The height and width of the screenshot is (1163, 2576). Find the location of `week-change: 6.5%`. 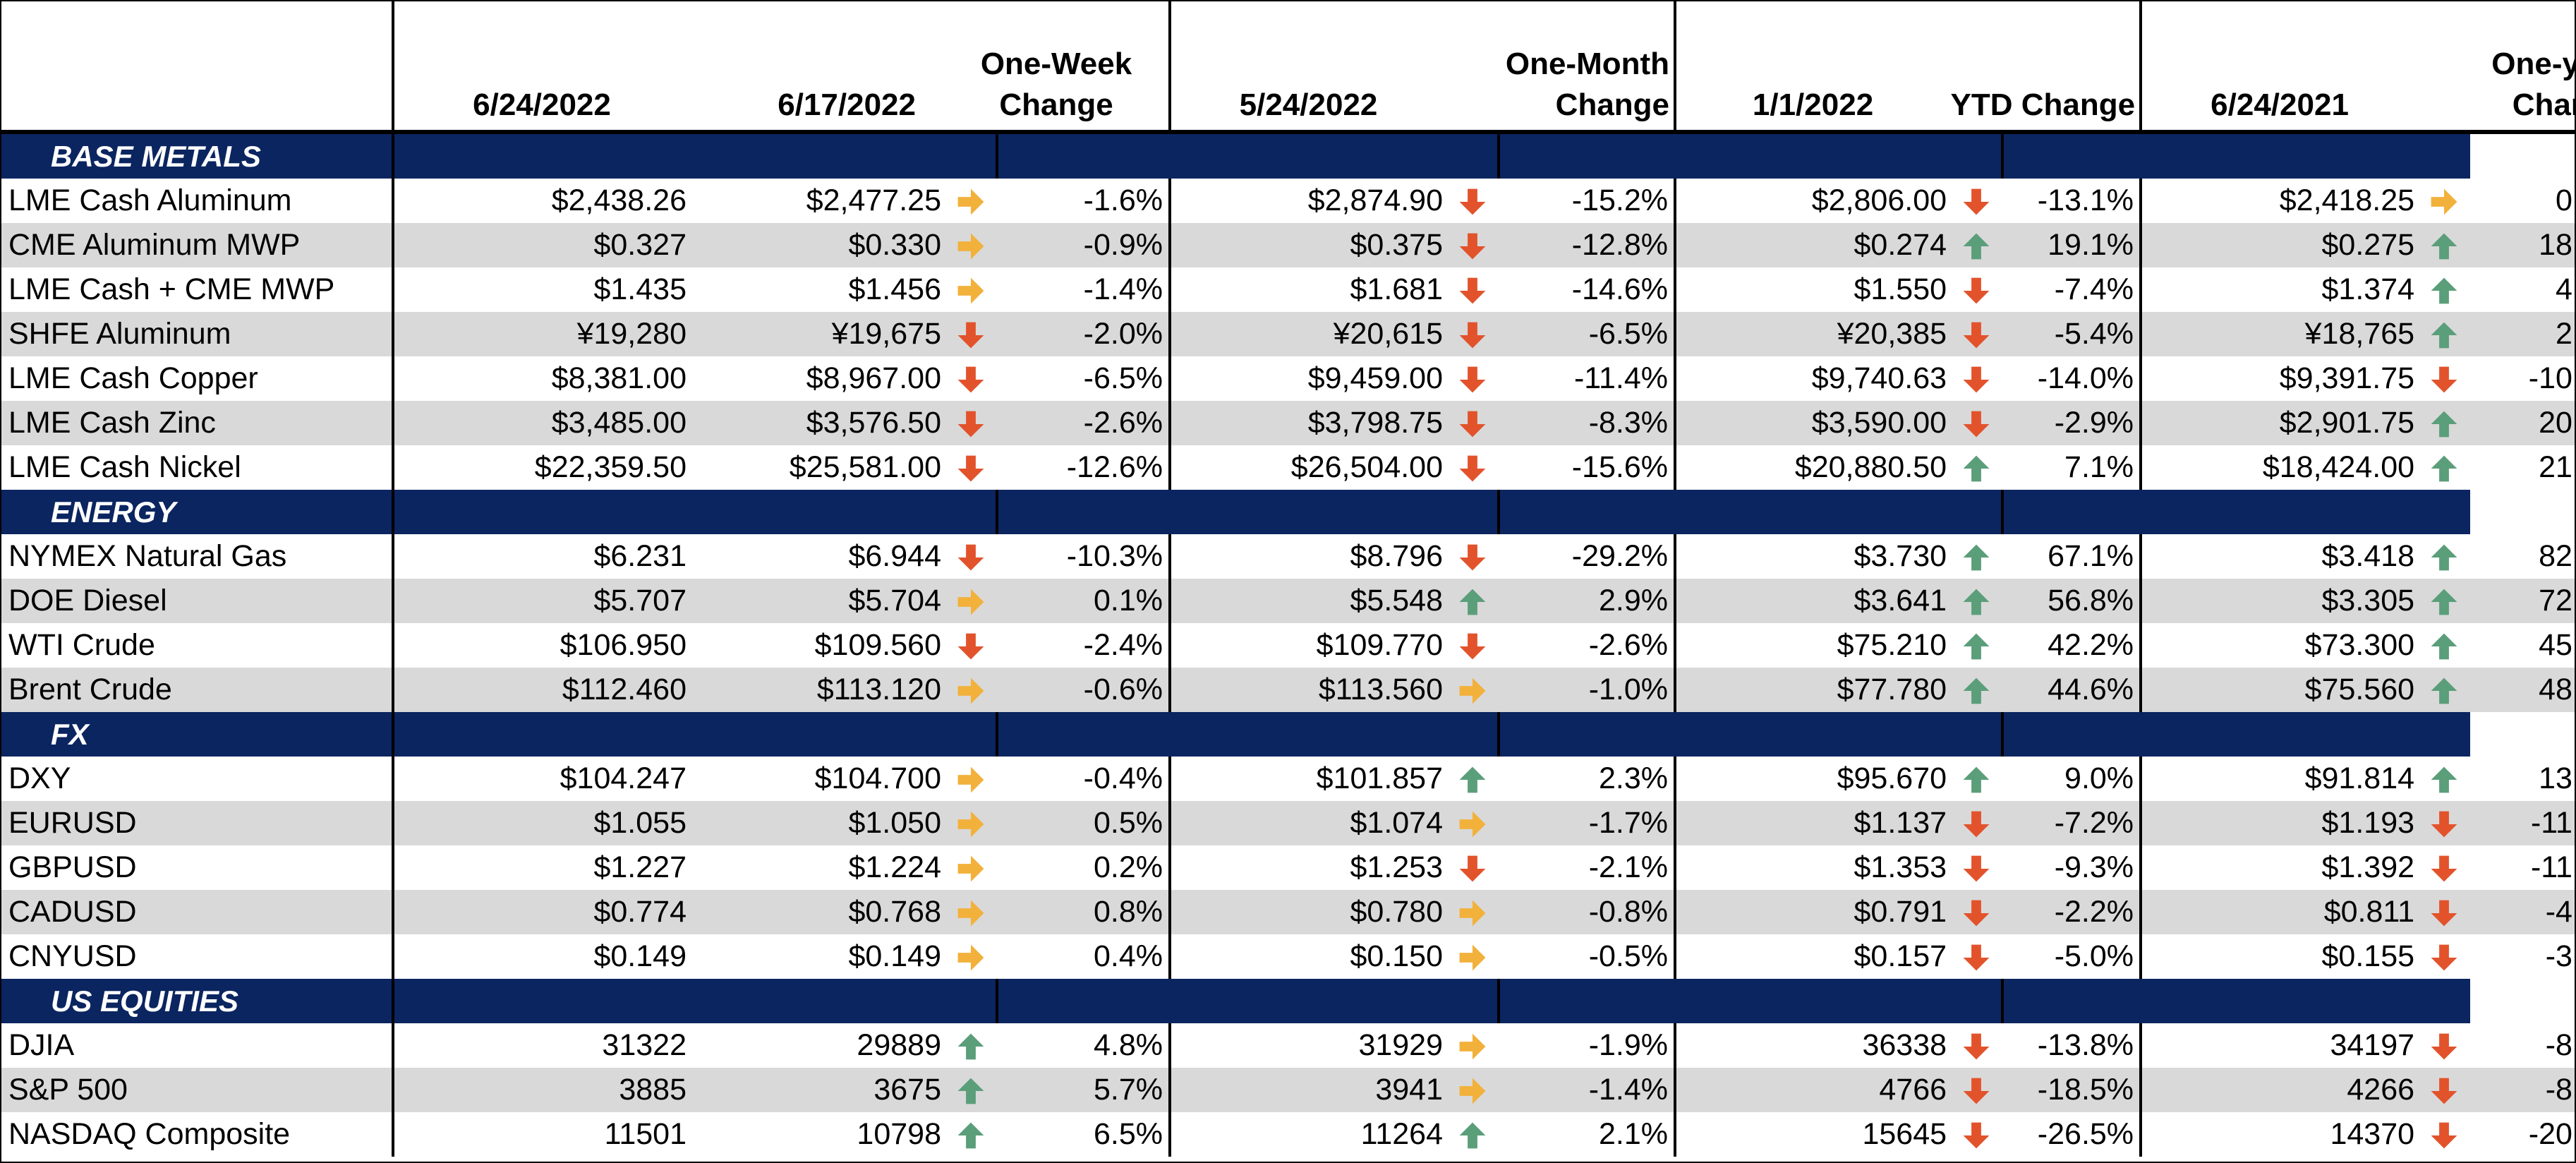

week-change: 6.5% is located at coordinates (1085, 1135).